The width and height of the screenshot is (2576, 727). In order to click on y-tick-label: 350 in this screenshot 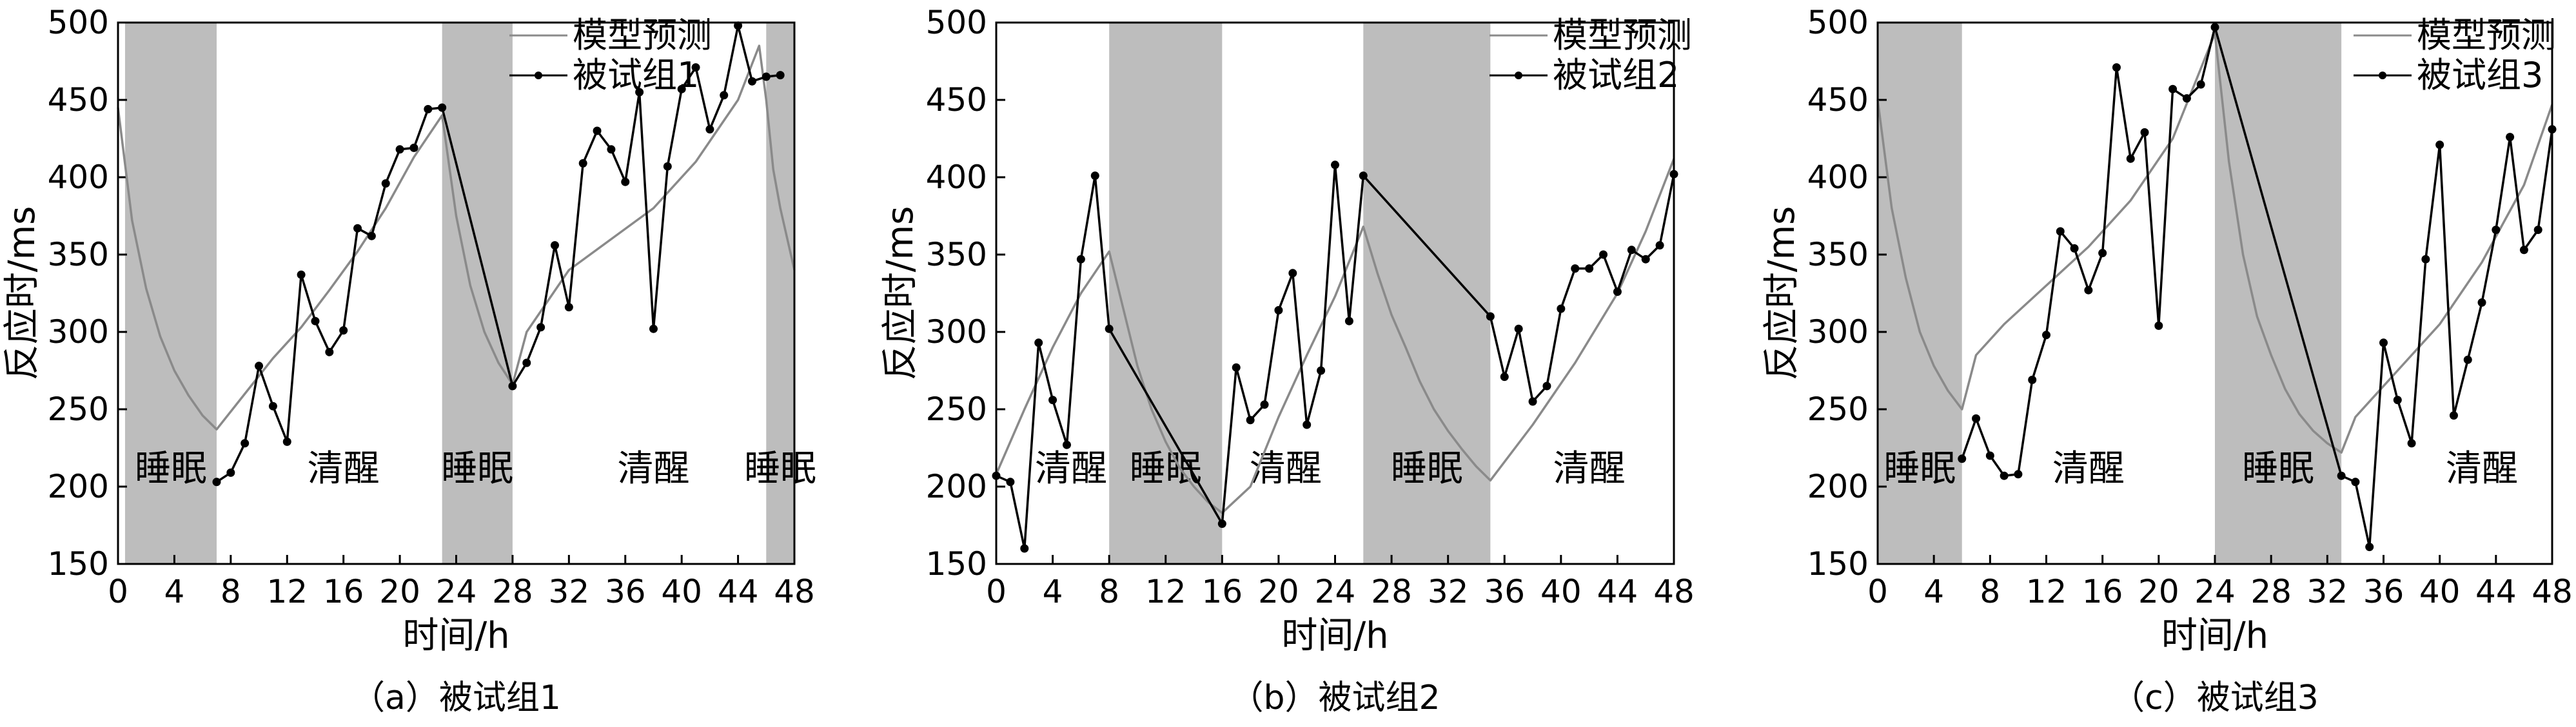, I will do `click(956, 254)`.